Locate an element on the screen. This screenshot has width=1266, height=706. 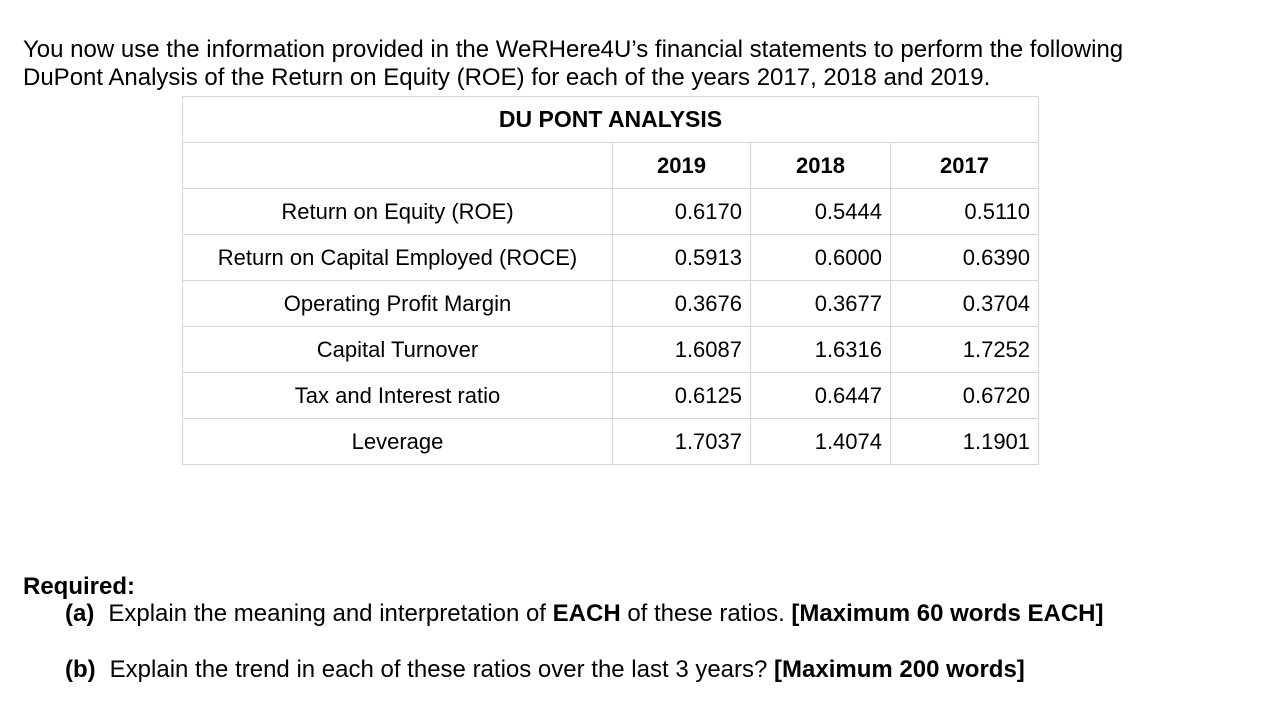
value-cell: 0.3704 is located at coordinates (964, 303).